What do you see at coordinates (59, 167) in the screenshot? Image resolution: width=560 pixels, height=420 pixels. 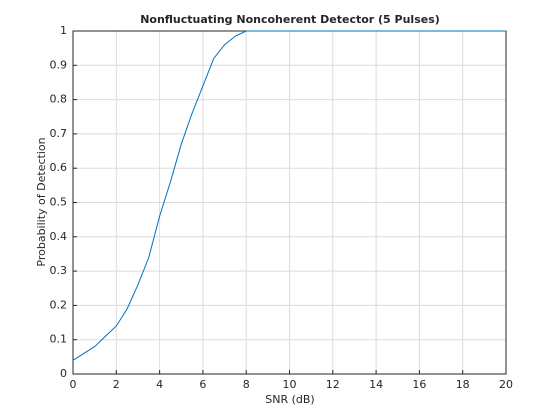 I see `y-tick-label: 0.6` at bounding box center [59, 167].